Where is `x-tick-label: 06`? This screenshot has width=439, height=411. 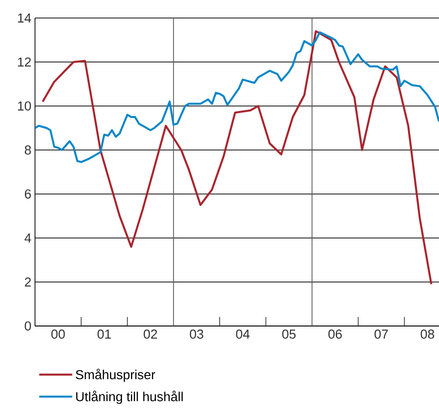
x-tick-label: 06 is located at coordinates (335, 334).